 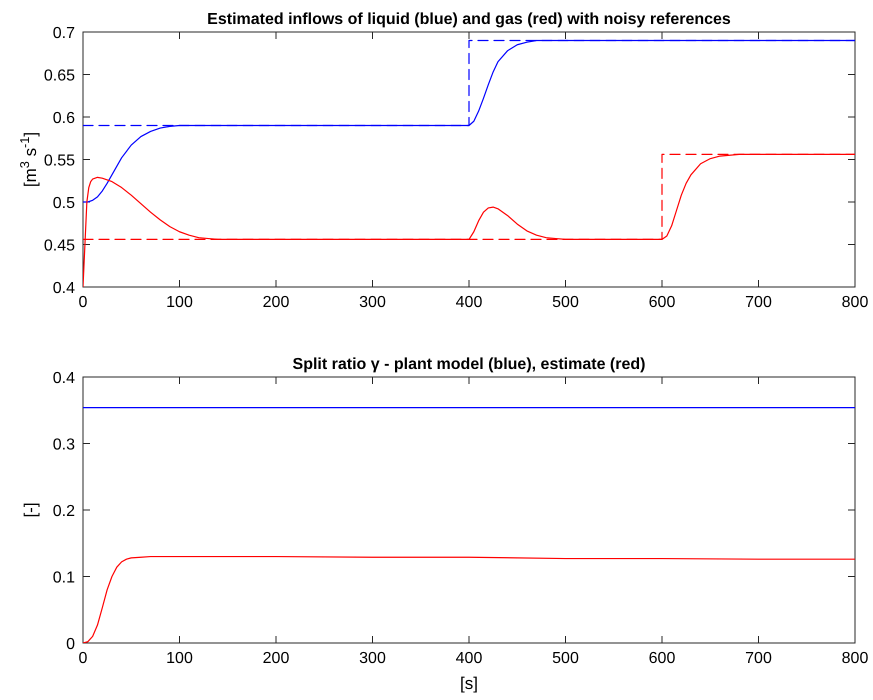 What do you see at coordinates (64, 578) in the screenshot?
I see `y-tick-label: 0.1` at bounding box center [64, 578].